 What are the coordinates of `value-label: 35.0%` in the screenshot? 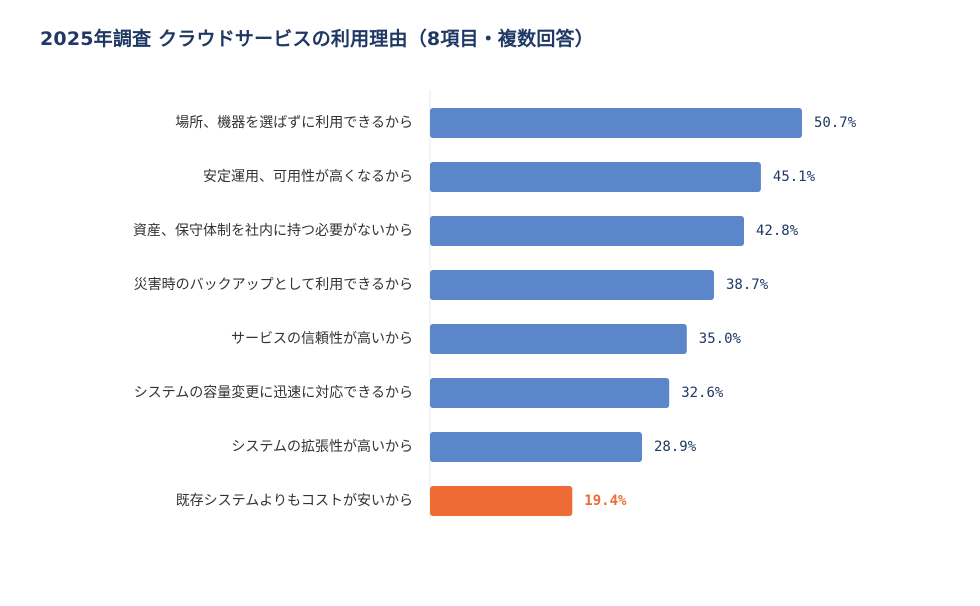 It's located at (720, 339).